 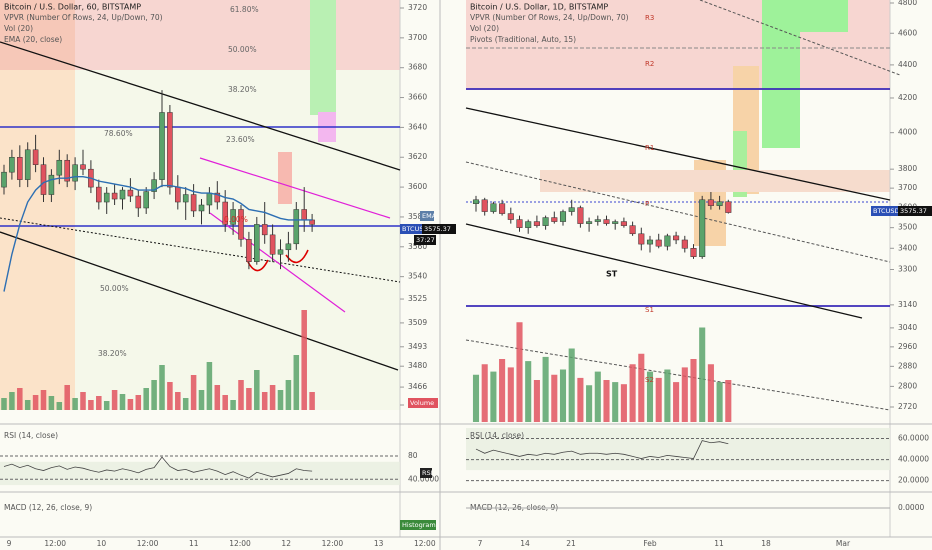 What do you see at coordinates (649, 18) in the screenshot?
I see `pivot-label: R3` at bounding box center [649, 18].